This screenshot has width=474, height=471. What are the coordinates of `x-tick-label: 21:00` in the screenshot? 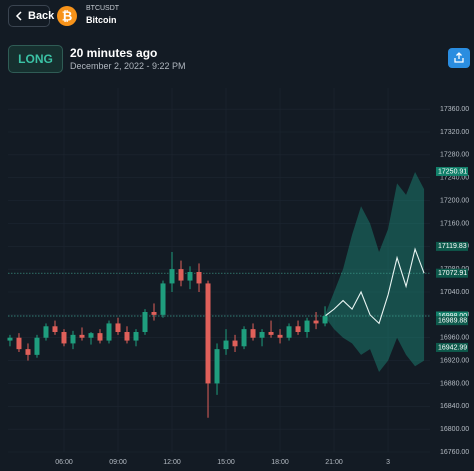 It's located at (334, 462).